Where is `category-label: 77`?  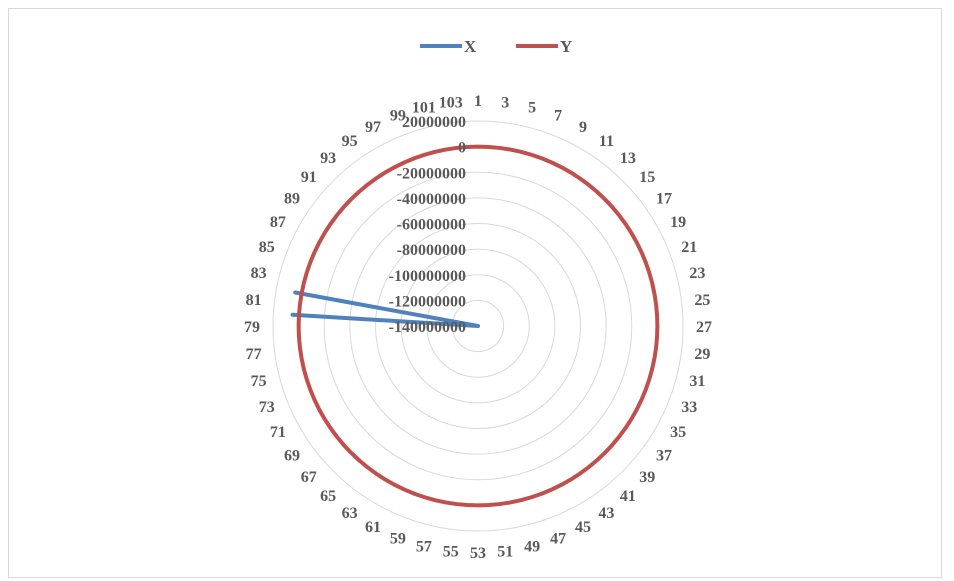
category-label: 77 is located at coordinates (254, 354).